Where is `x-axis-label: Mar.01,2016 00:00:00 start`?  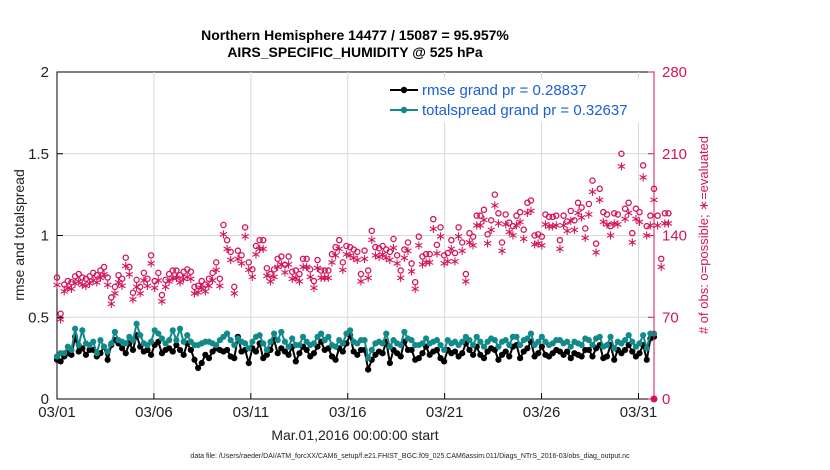
x-axis-label: Mar.01,2016 00:00:00 start is located at coordinates (354, 435).